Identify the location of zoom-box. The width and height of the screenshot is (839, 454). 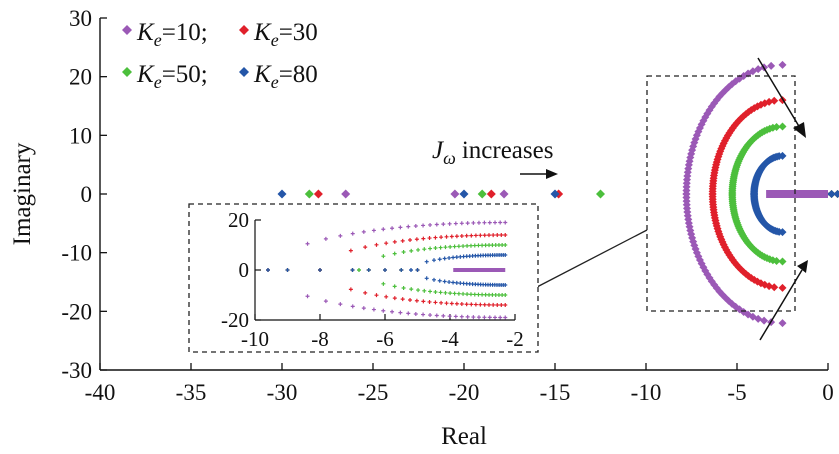
(721, 193).